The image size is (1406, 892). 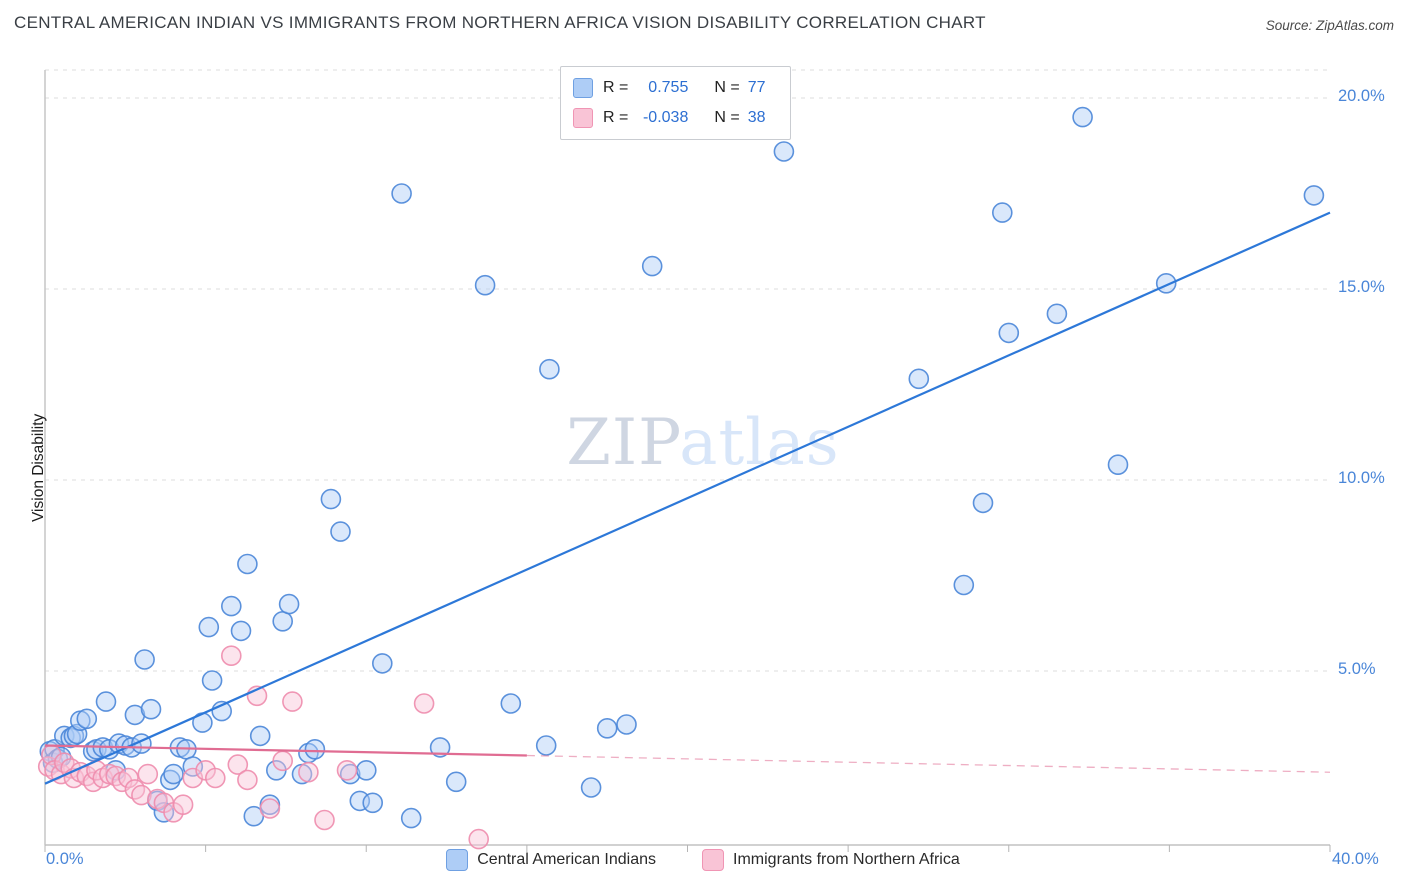 I want to click on legend-item-central-american-indians: Central American Indians, so click(x=551, y=860).